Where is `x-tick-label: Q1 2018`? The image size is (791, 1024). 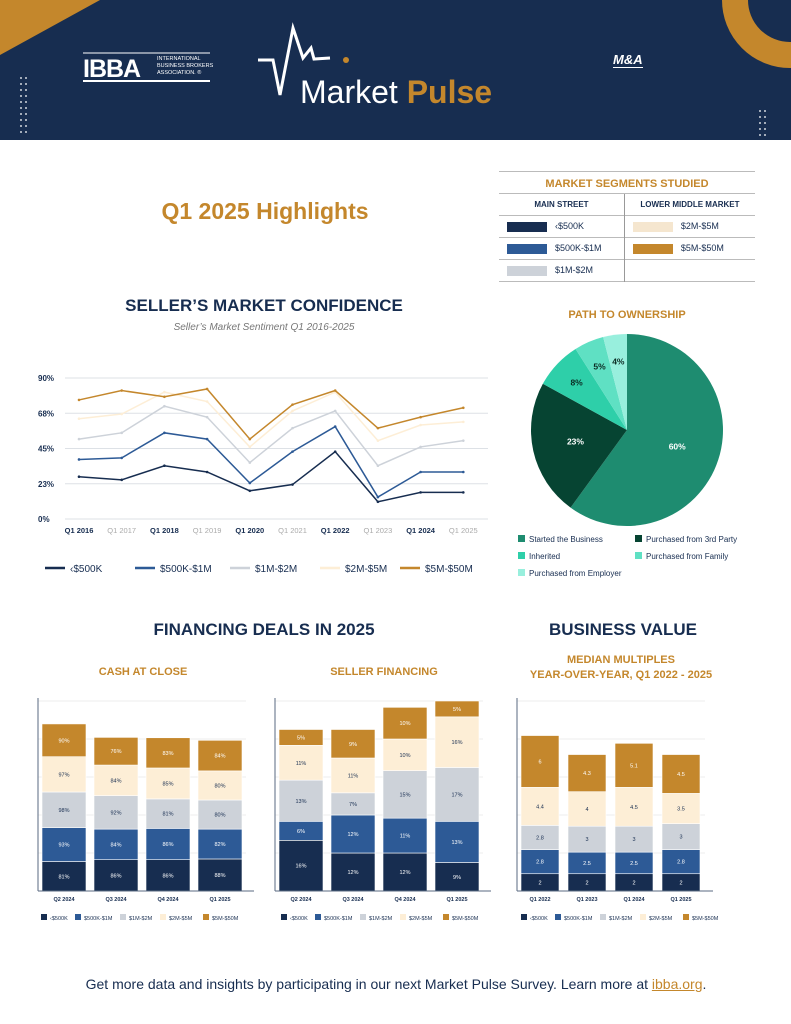 x-tick-label: Q1 2018 is located at coordinates (164, 530).